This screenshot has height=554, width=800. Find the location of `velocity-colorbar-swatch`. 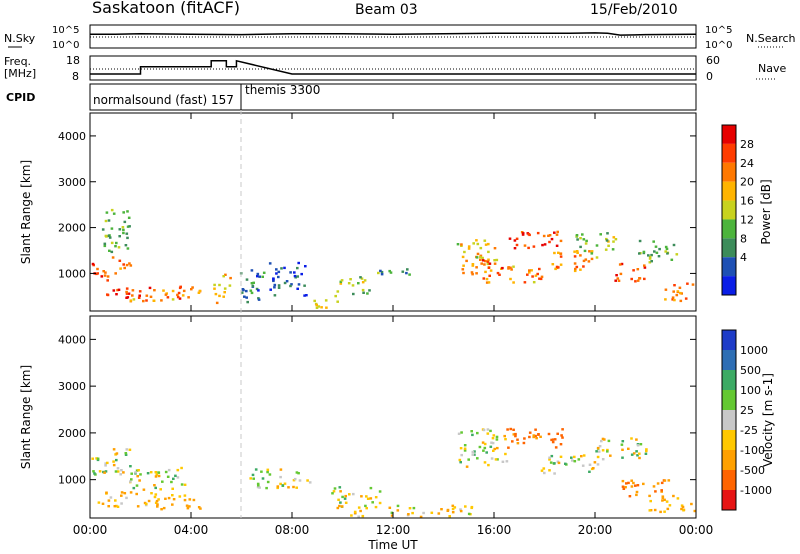

velocity-colorbar-swatch is located at coordinates (729, 480).